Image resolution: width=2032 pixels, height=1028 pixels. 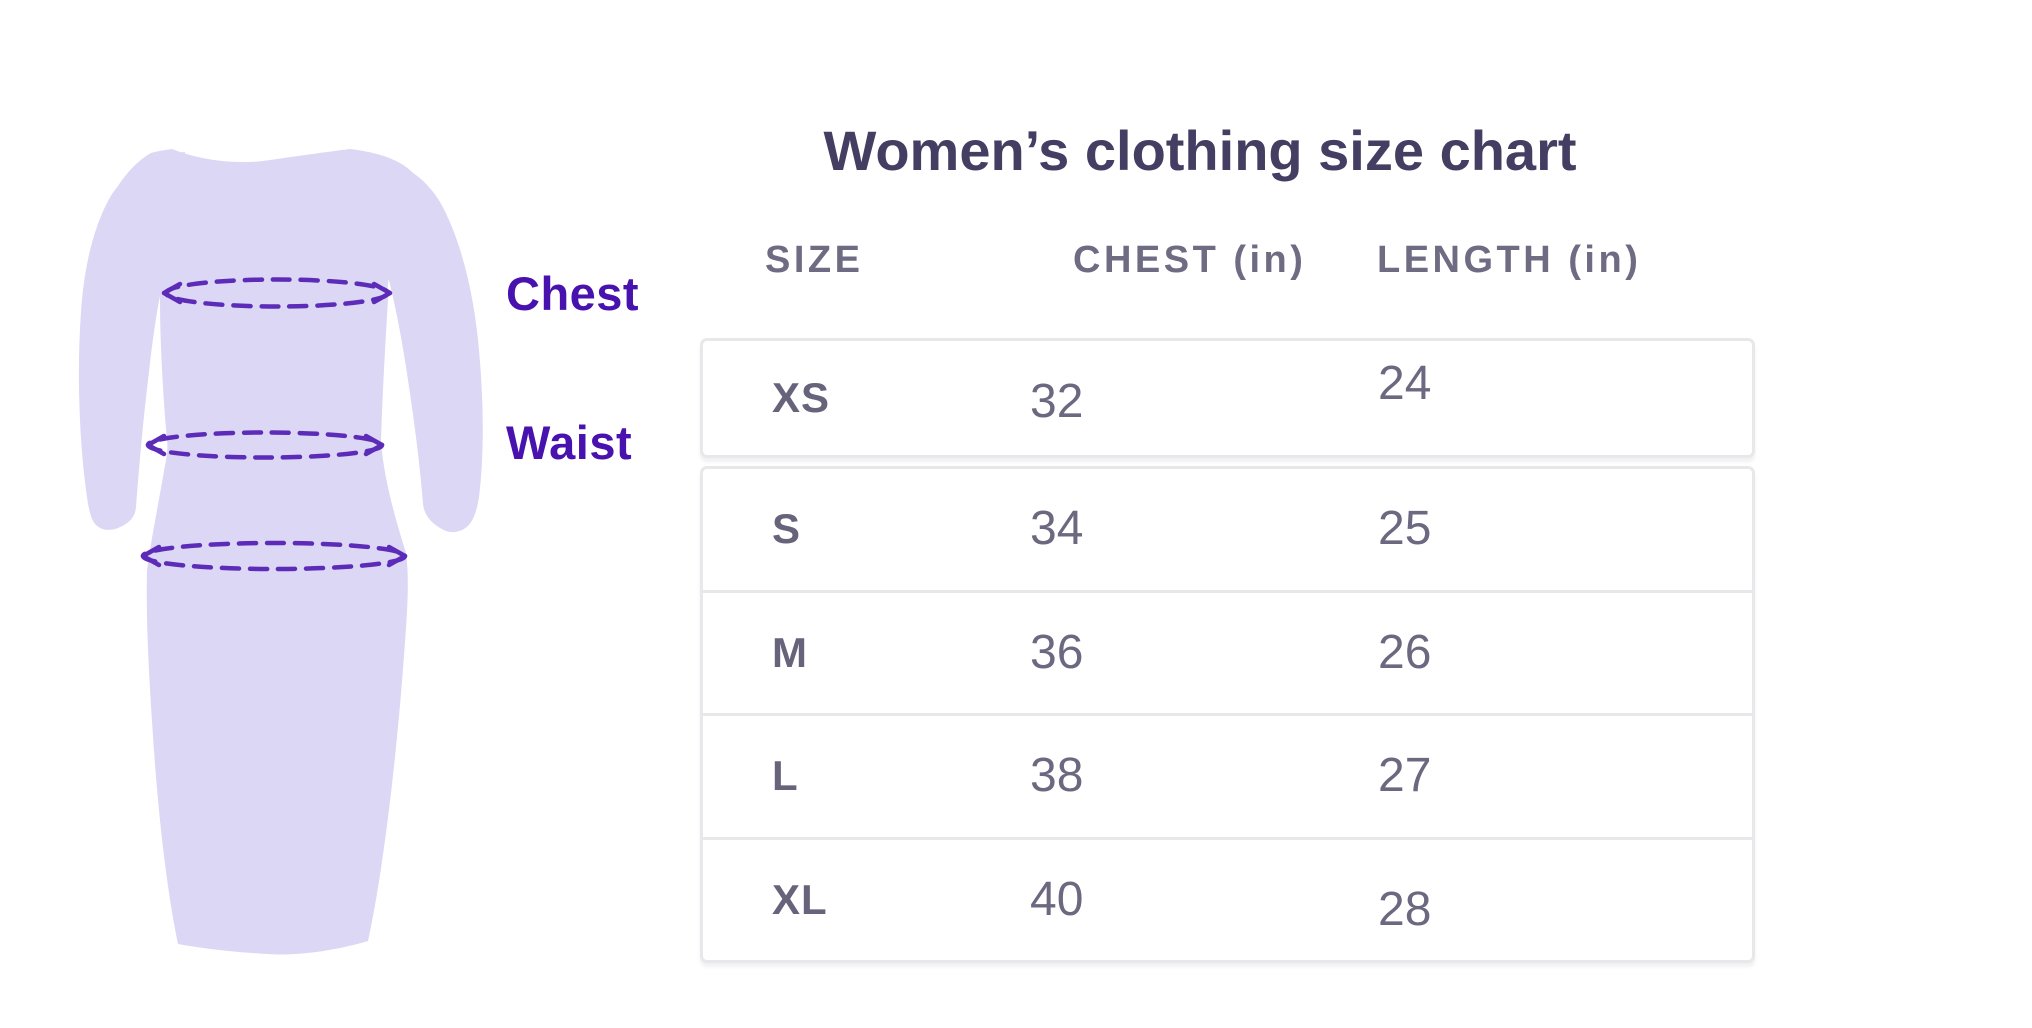 What do you see at coordinates (1057, 652) in the screenshot?
I see `chest-cell: 36` at bounding box center [1057, 652].